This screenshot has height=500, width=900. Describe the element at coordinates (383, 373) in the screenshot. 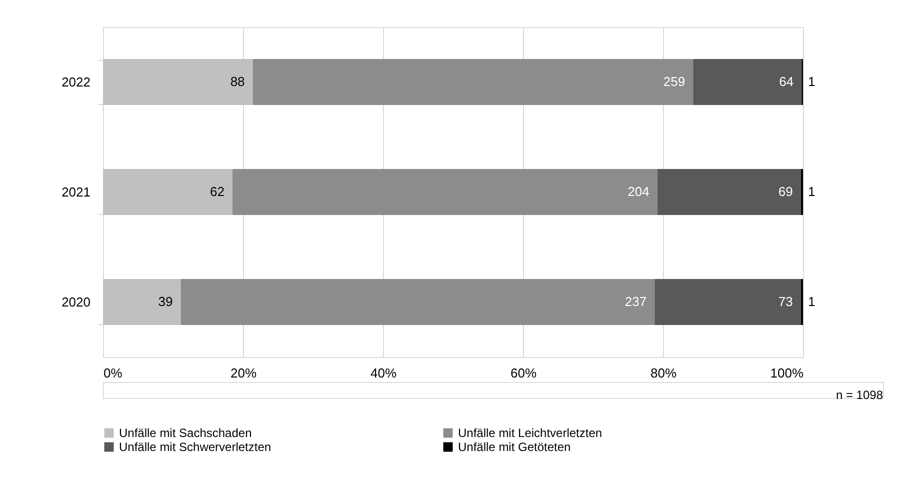

I see `x-tick-label: 40%` at that location.